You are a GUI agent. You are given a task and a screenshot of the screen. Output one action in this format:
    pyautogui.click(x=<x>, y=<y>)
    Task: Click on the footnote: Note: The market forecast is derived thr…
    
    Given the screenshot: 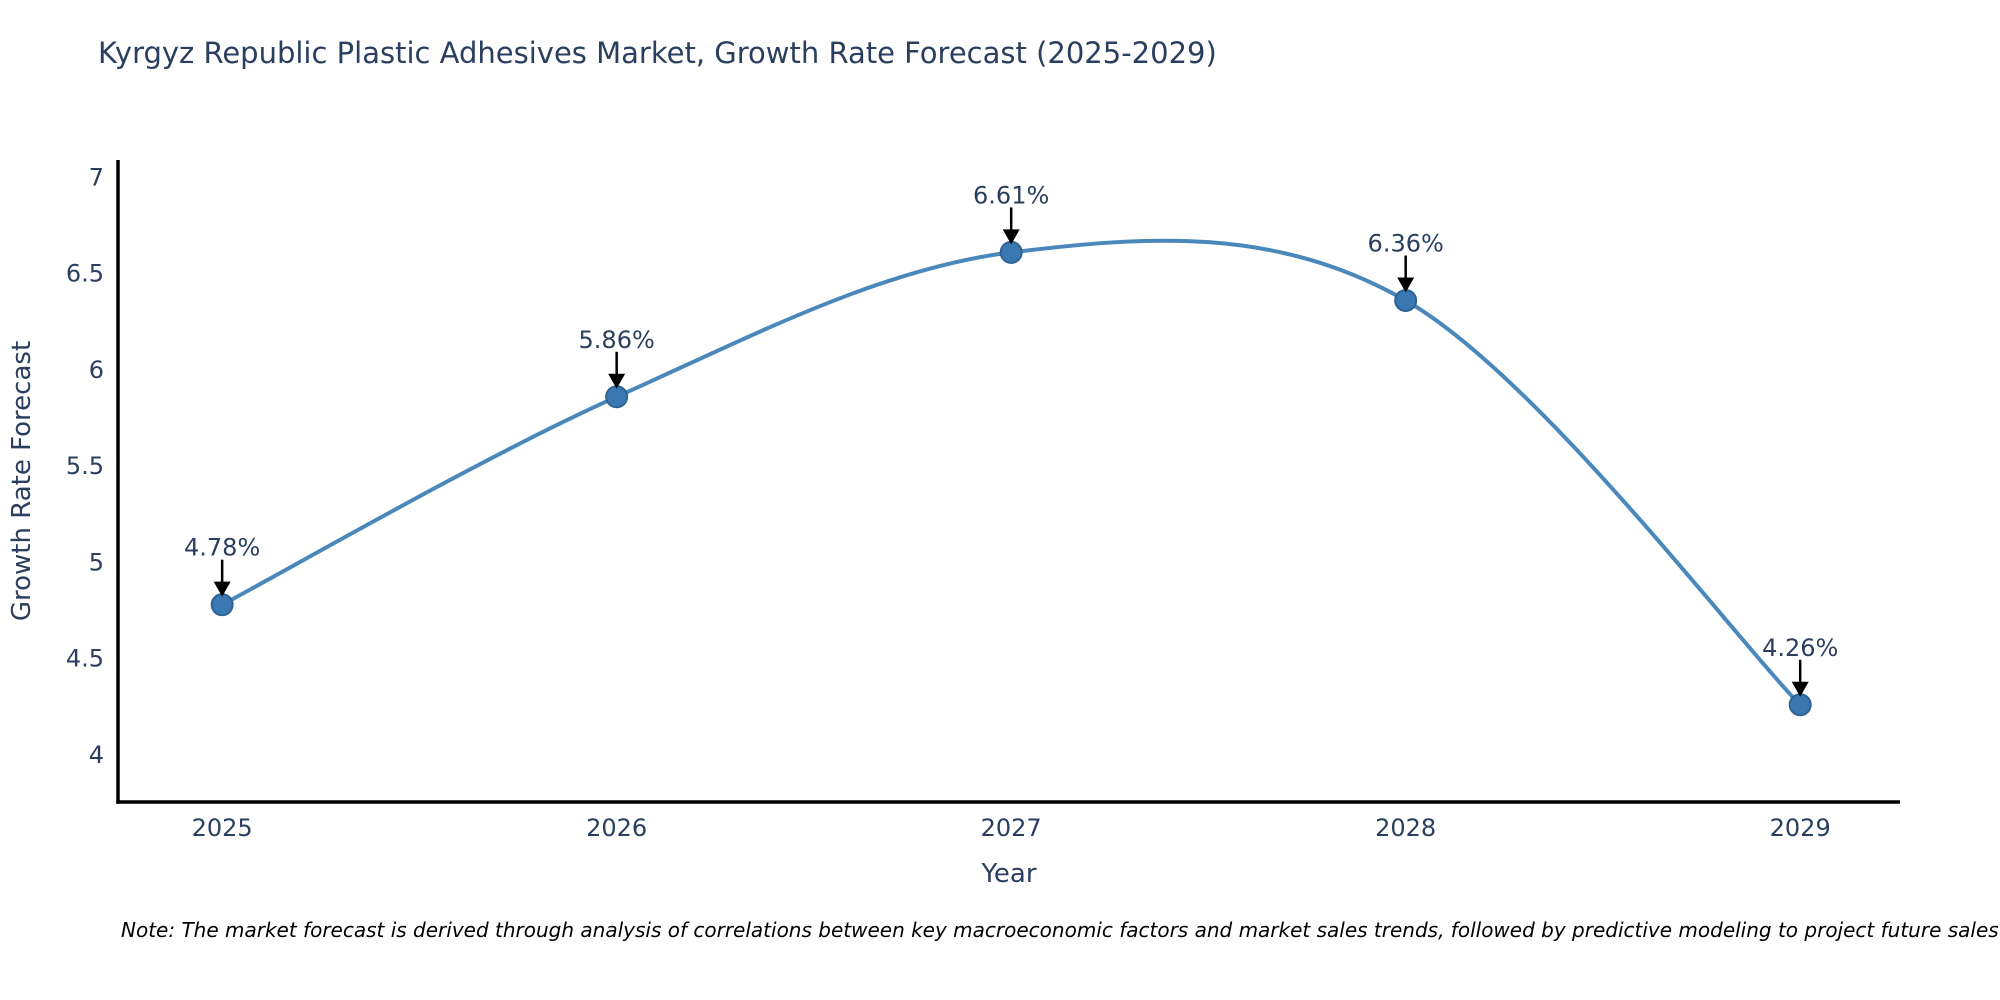 What is the action you would take?
    pyautogui.click(x=1060, y=930)
    